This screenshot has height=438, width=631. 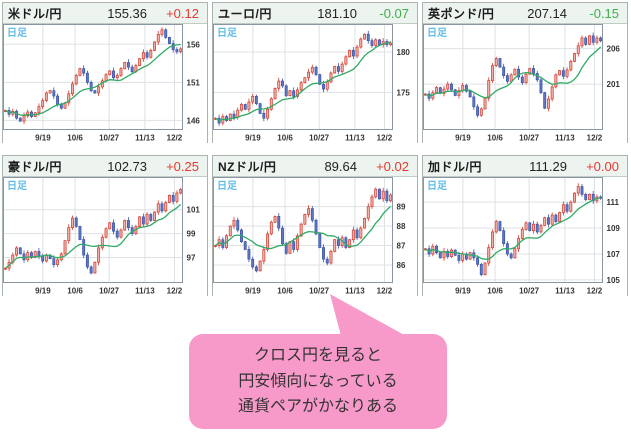 I want to click on candlestick-chart: 9/19 10/6 10/27 11/13 12/2 201 206 日足, so click(x=525, y=83).